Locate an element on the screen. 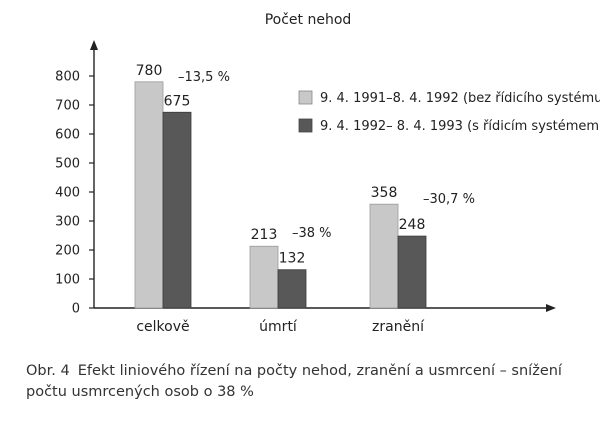 This screenshot has height=421, width=600. x-axis-arrow is located at coordinates (551, 308).